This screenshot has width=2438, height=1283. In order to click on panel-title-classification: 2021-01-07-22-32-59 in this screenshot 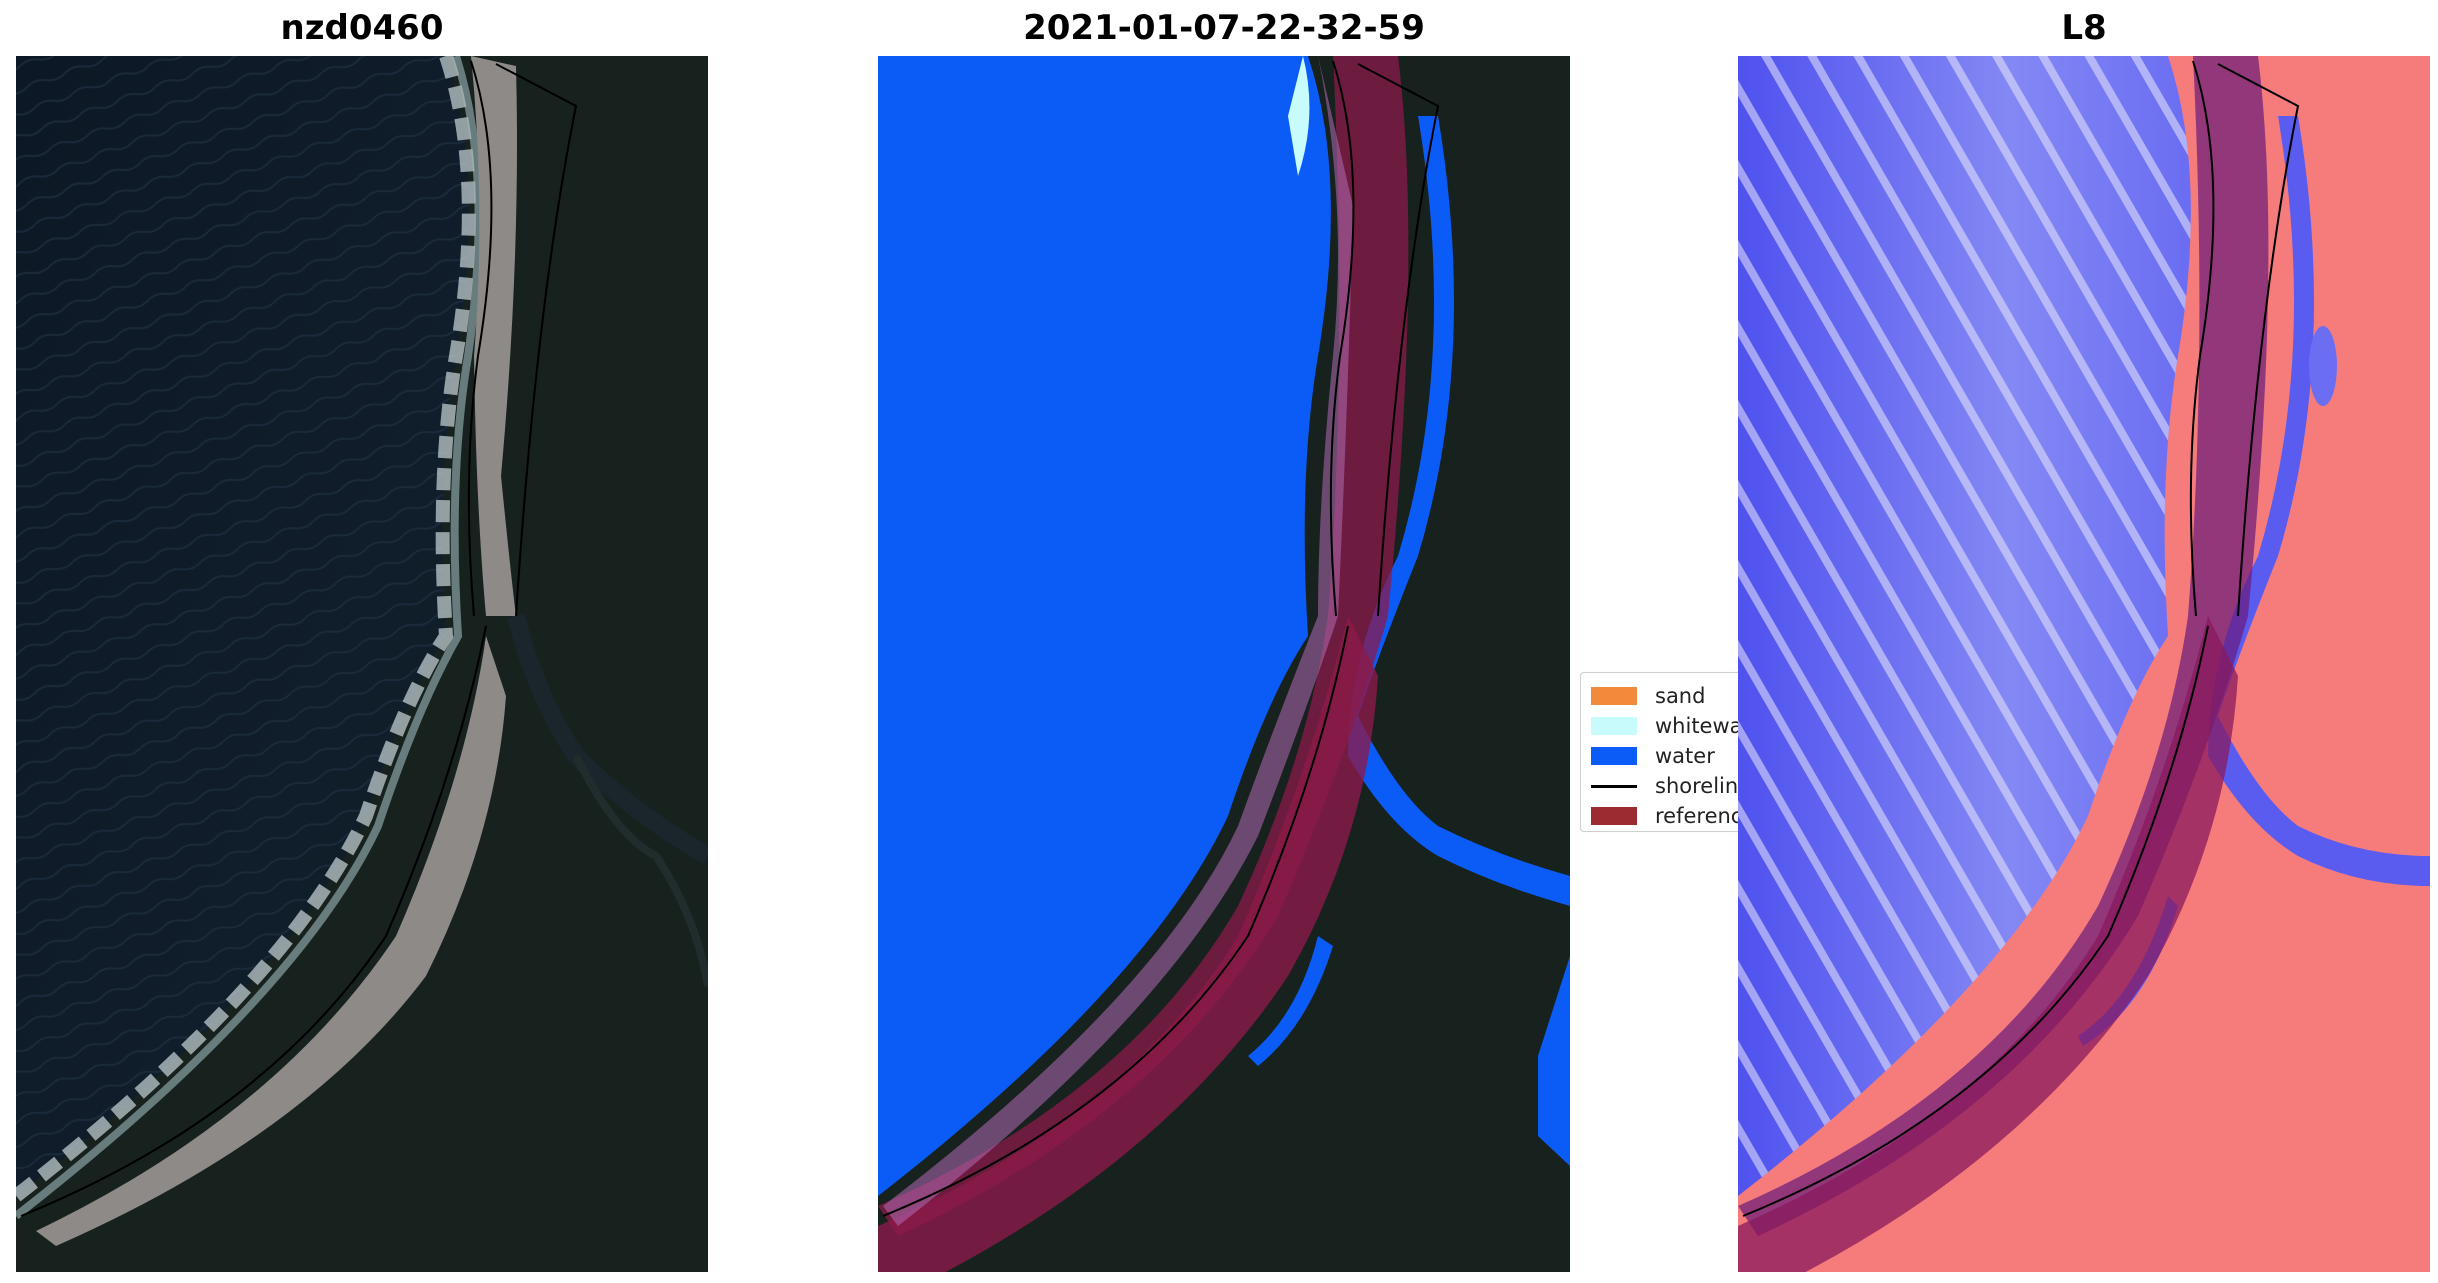, I will do `click(1224, 28)`.